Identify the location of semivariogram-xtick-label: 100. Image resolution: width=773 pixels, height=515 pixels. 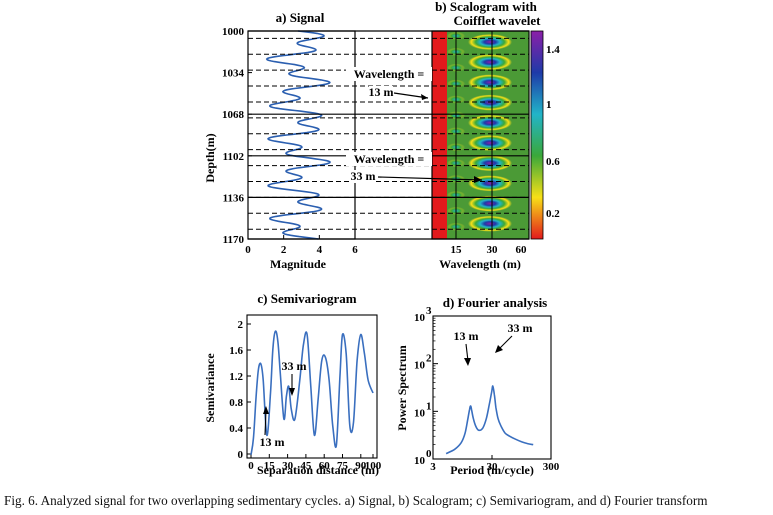
(373, 466).